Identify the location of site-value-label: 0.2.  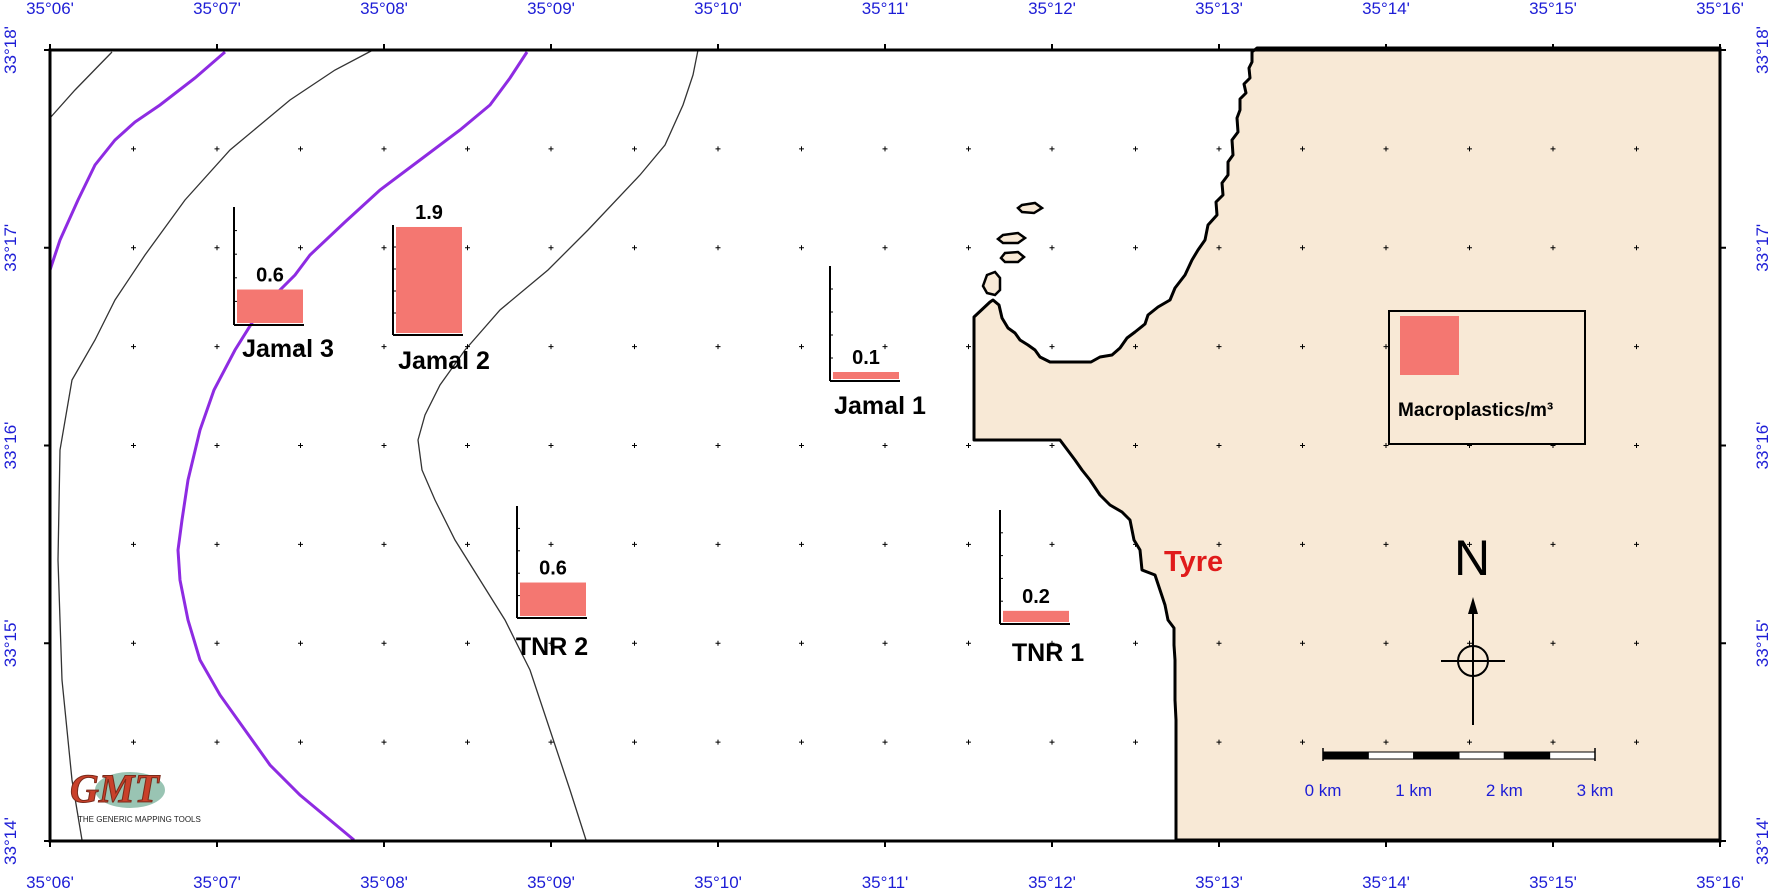
(1036, 597).